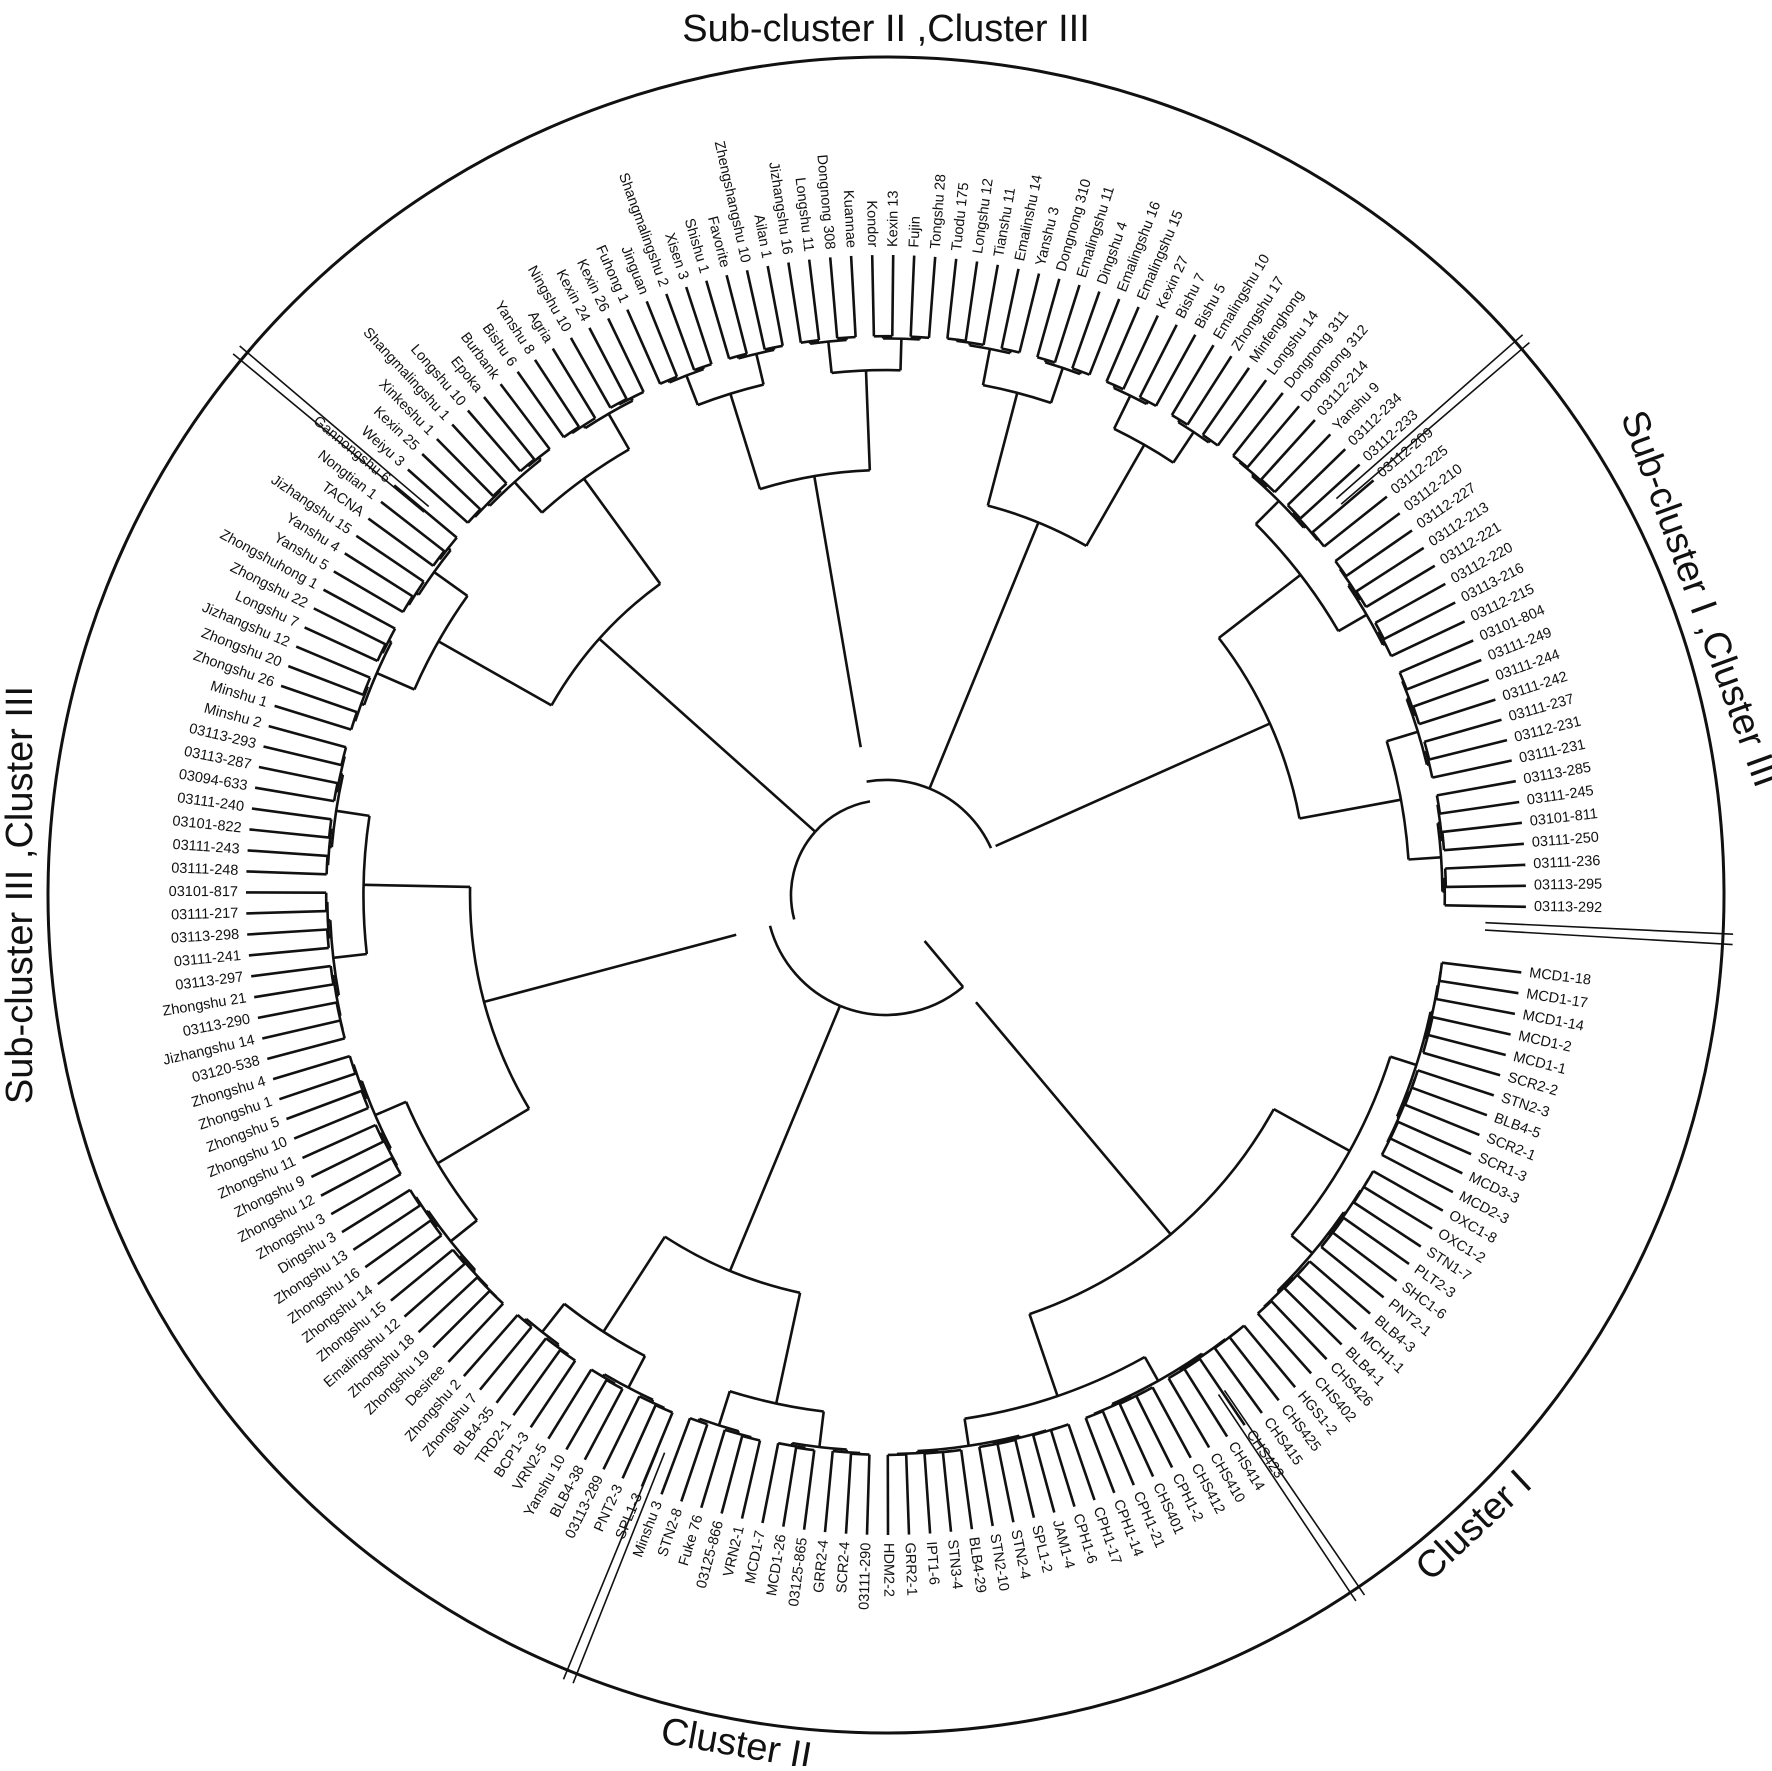 This screenshot has width=1772, height=1771. I want to click on leaf-label: 03113-295, so click(1568, 885).